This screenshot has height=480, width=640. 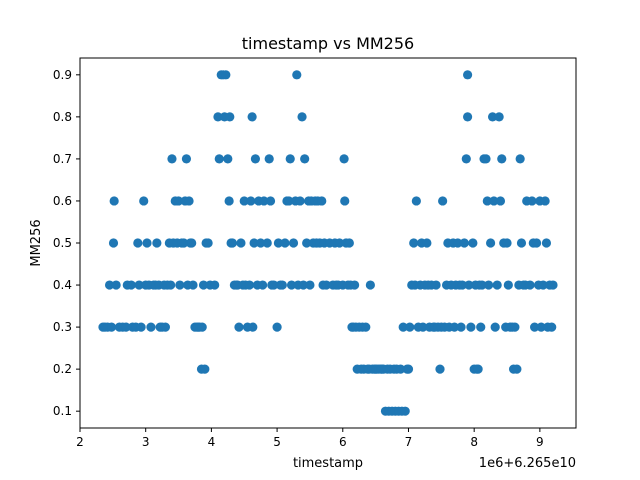 What do you see at coordinates (62, 201) in the screenshot?
I see `y-tick-label: 0.6` at bounding box center [62, 201].